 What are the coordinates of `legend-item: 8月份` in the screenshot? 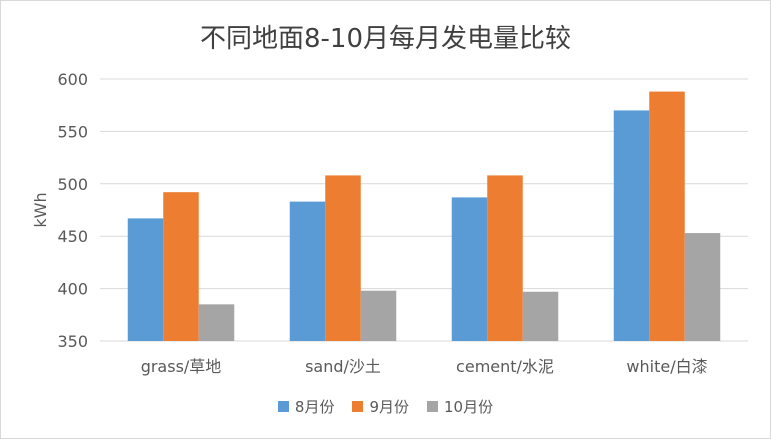 It's located at (306, 406).